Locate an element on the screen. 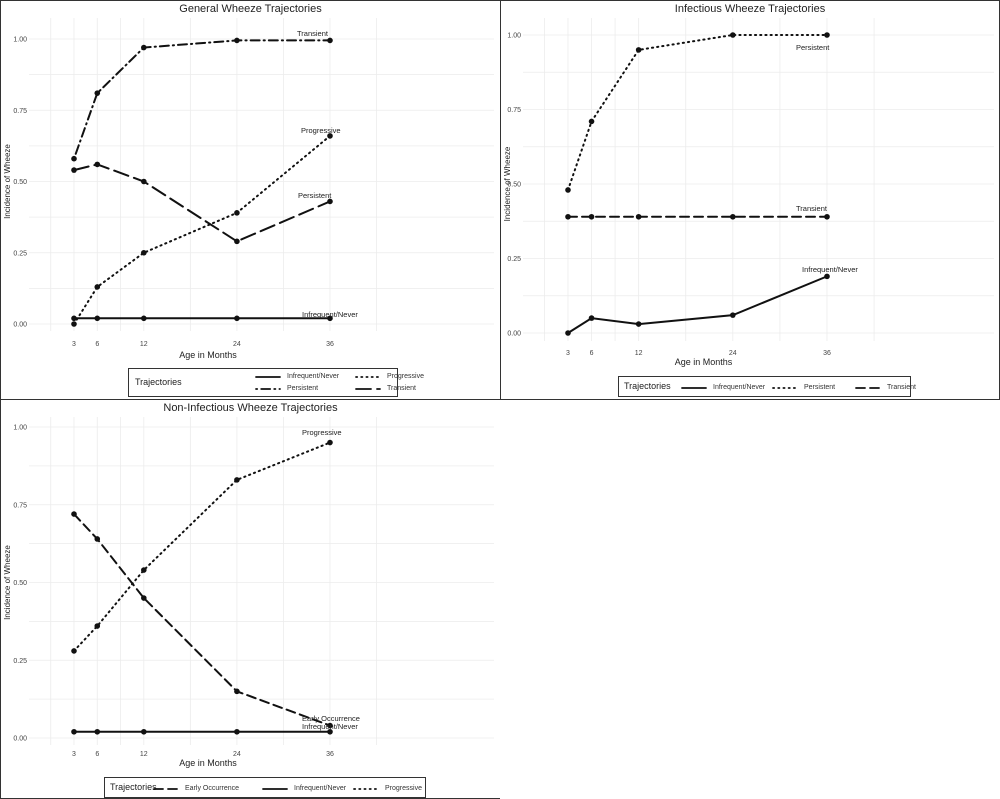 This screenshot has height=799, width=1000. chart-title: Non-Infectious Wheeze Trajectories is located at coordinates (250, 408).